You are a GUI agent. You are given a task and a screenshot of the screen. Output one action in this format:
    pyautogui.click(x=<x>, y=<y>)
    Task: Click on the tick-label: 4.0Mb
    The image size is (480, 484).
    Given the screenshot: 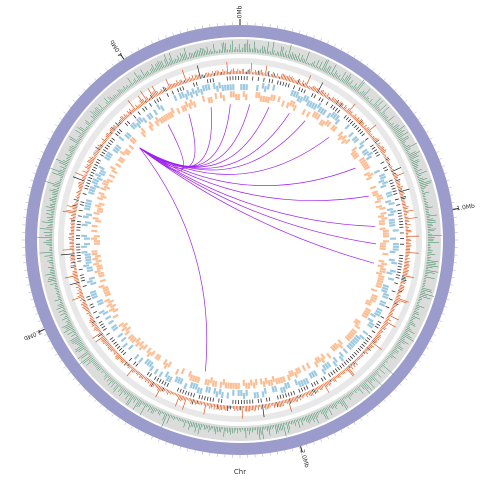 What is the action you would take?
    pyautogui.click(x=117, y=48)
    